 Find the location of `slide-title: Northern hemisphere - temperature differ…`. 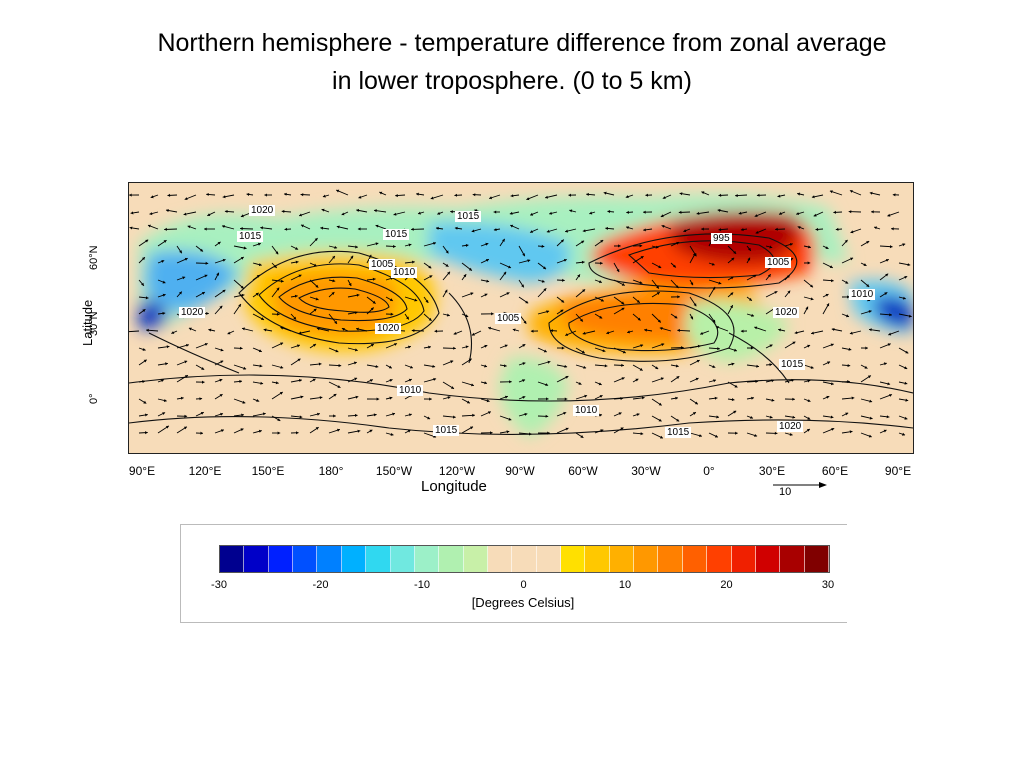

slide-title: Northern hemisphere - temperature differ… is located at coordinates (512, 62).